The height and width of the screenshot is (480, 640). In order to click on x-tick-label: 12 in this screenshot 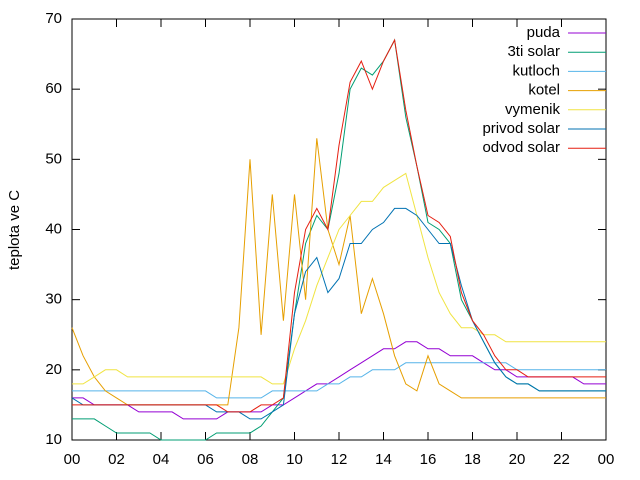, I will do `click(339, 459)`.